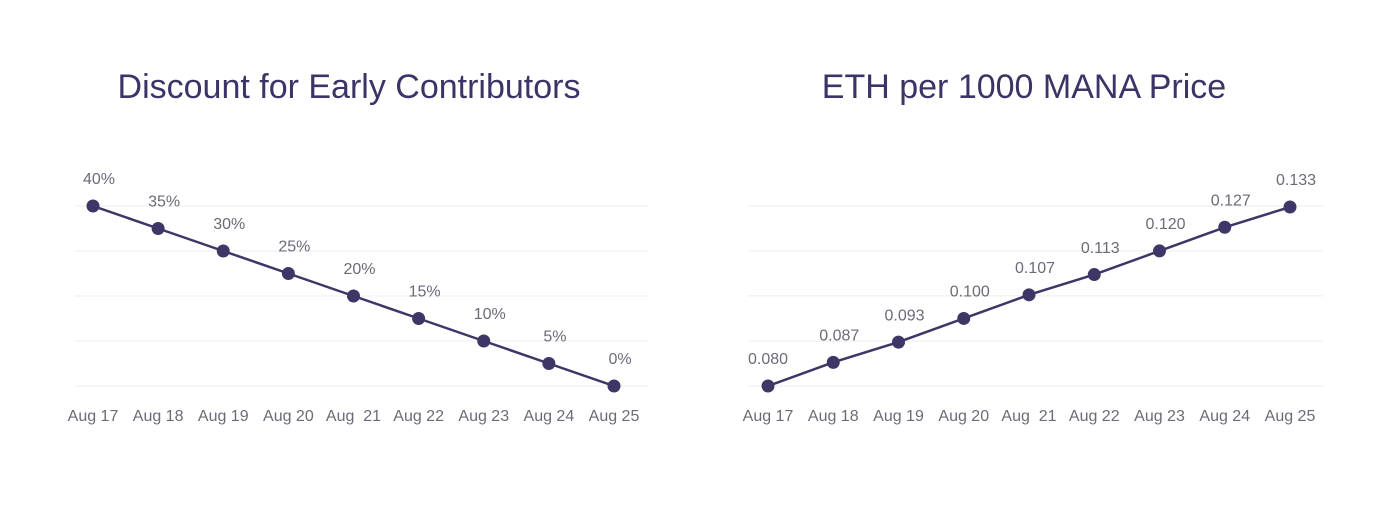 This screenshot has height=517, width=1400. Describe the element at coordinates (490, 314) in the screenshot. I see `value-label: 10%` at that location.